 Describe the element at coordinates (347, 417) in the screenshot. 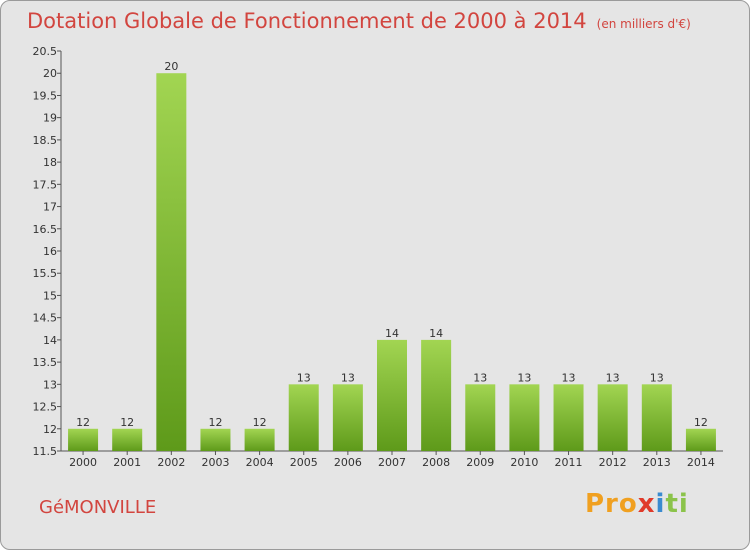

I see `bar-2006` at that location.